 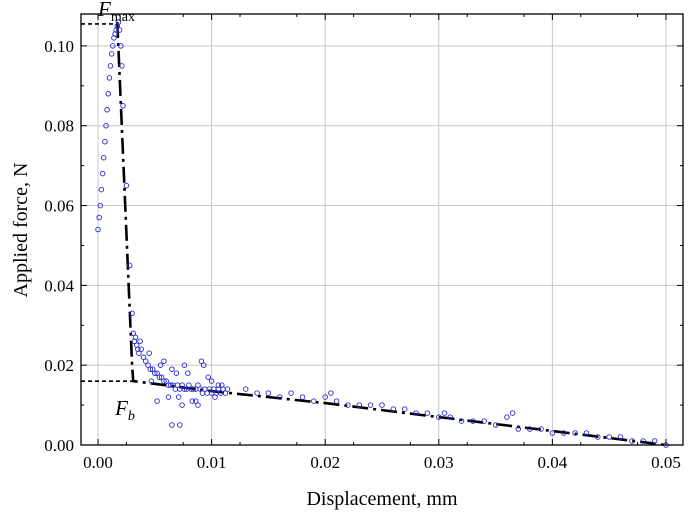 What do you see at coordinates (107, 202) in the screenshot?
I see `reference-lines` at bounding box center [107, 202].